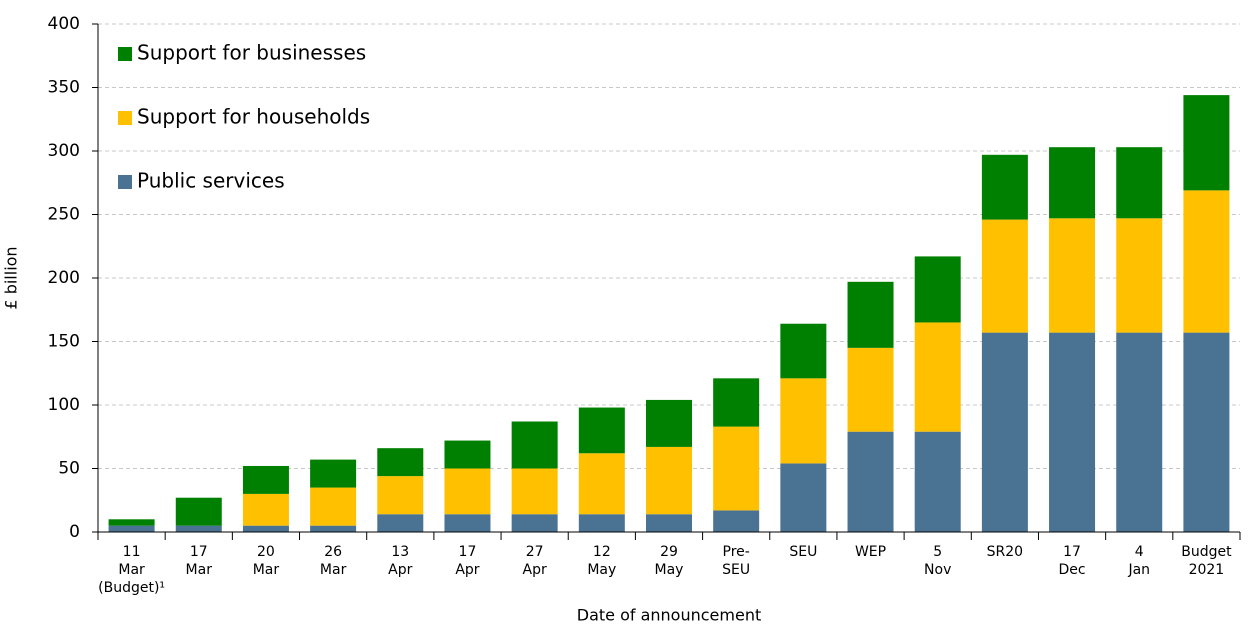  What do you see at coordinates (131, 570) in the screenshot?
I see `x-tick-label: 11 Mar (Budget)¹` at bounding box center [131, 570].